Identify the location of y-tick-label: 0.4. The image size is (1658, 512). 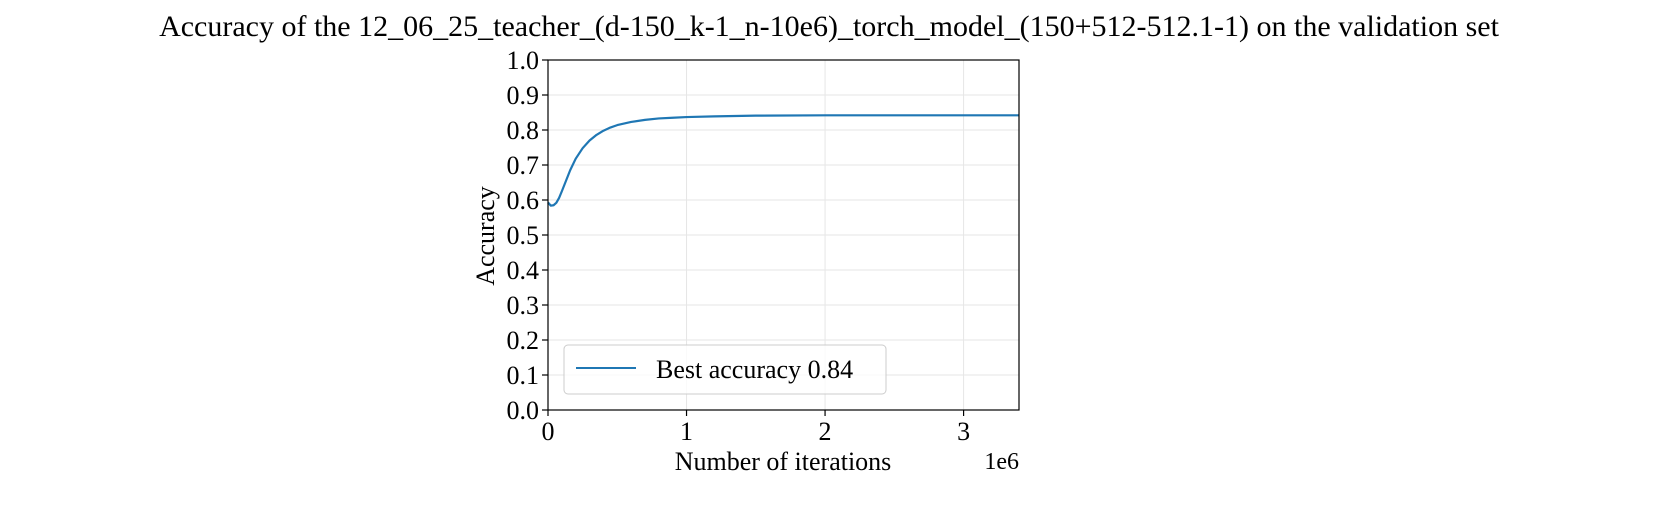
(523, 270).